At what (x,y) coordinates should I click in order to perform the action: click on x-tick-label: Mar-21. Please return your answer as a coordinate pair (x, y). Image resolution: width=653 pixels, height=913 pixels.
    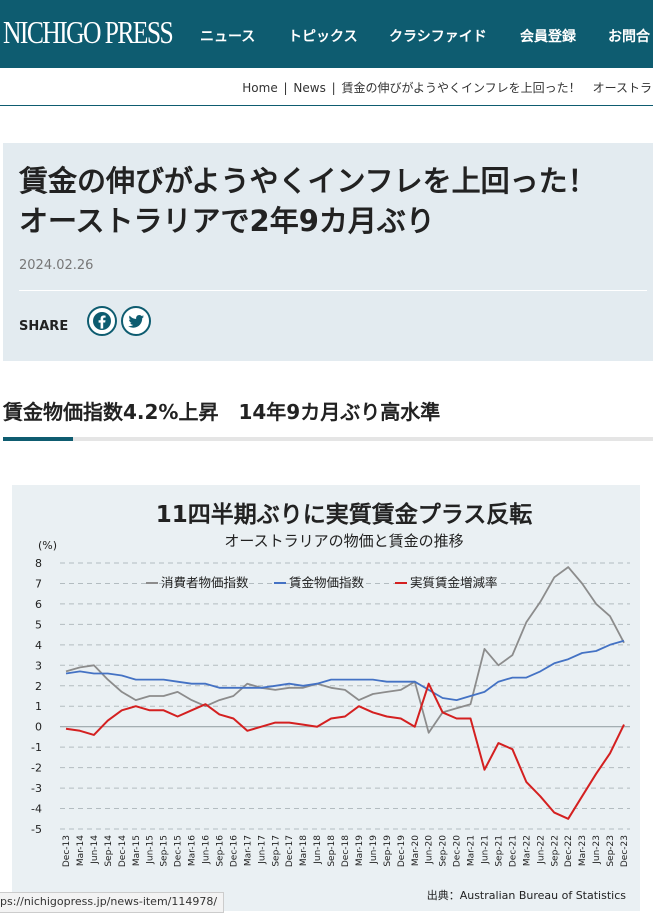
    Looking at the image, I should click on (472, 850).